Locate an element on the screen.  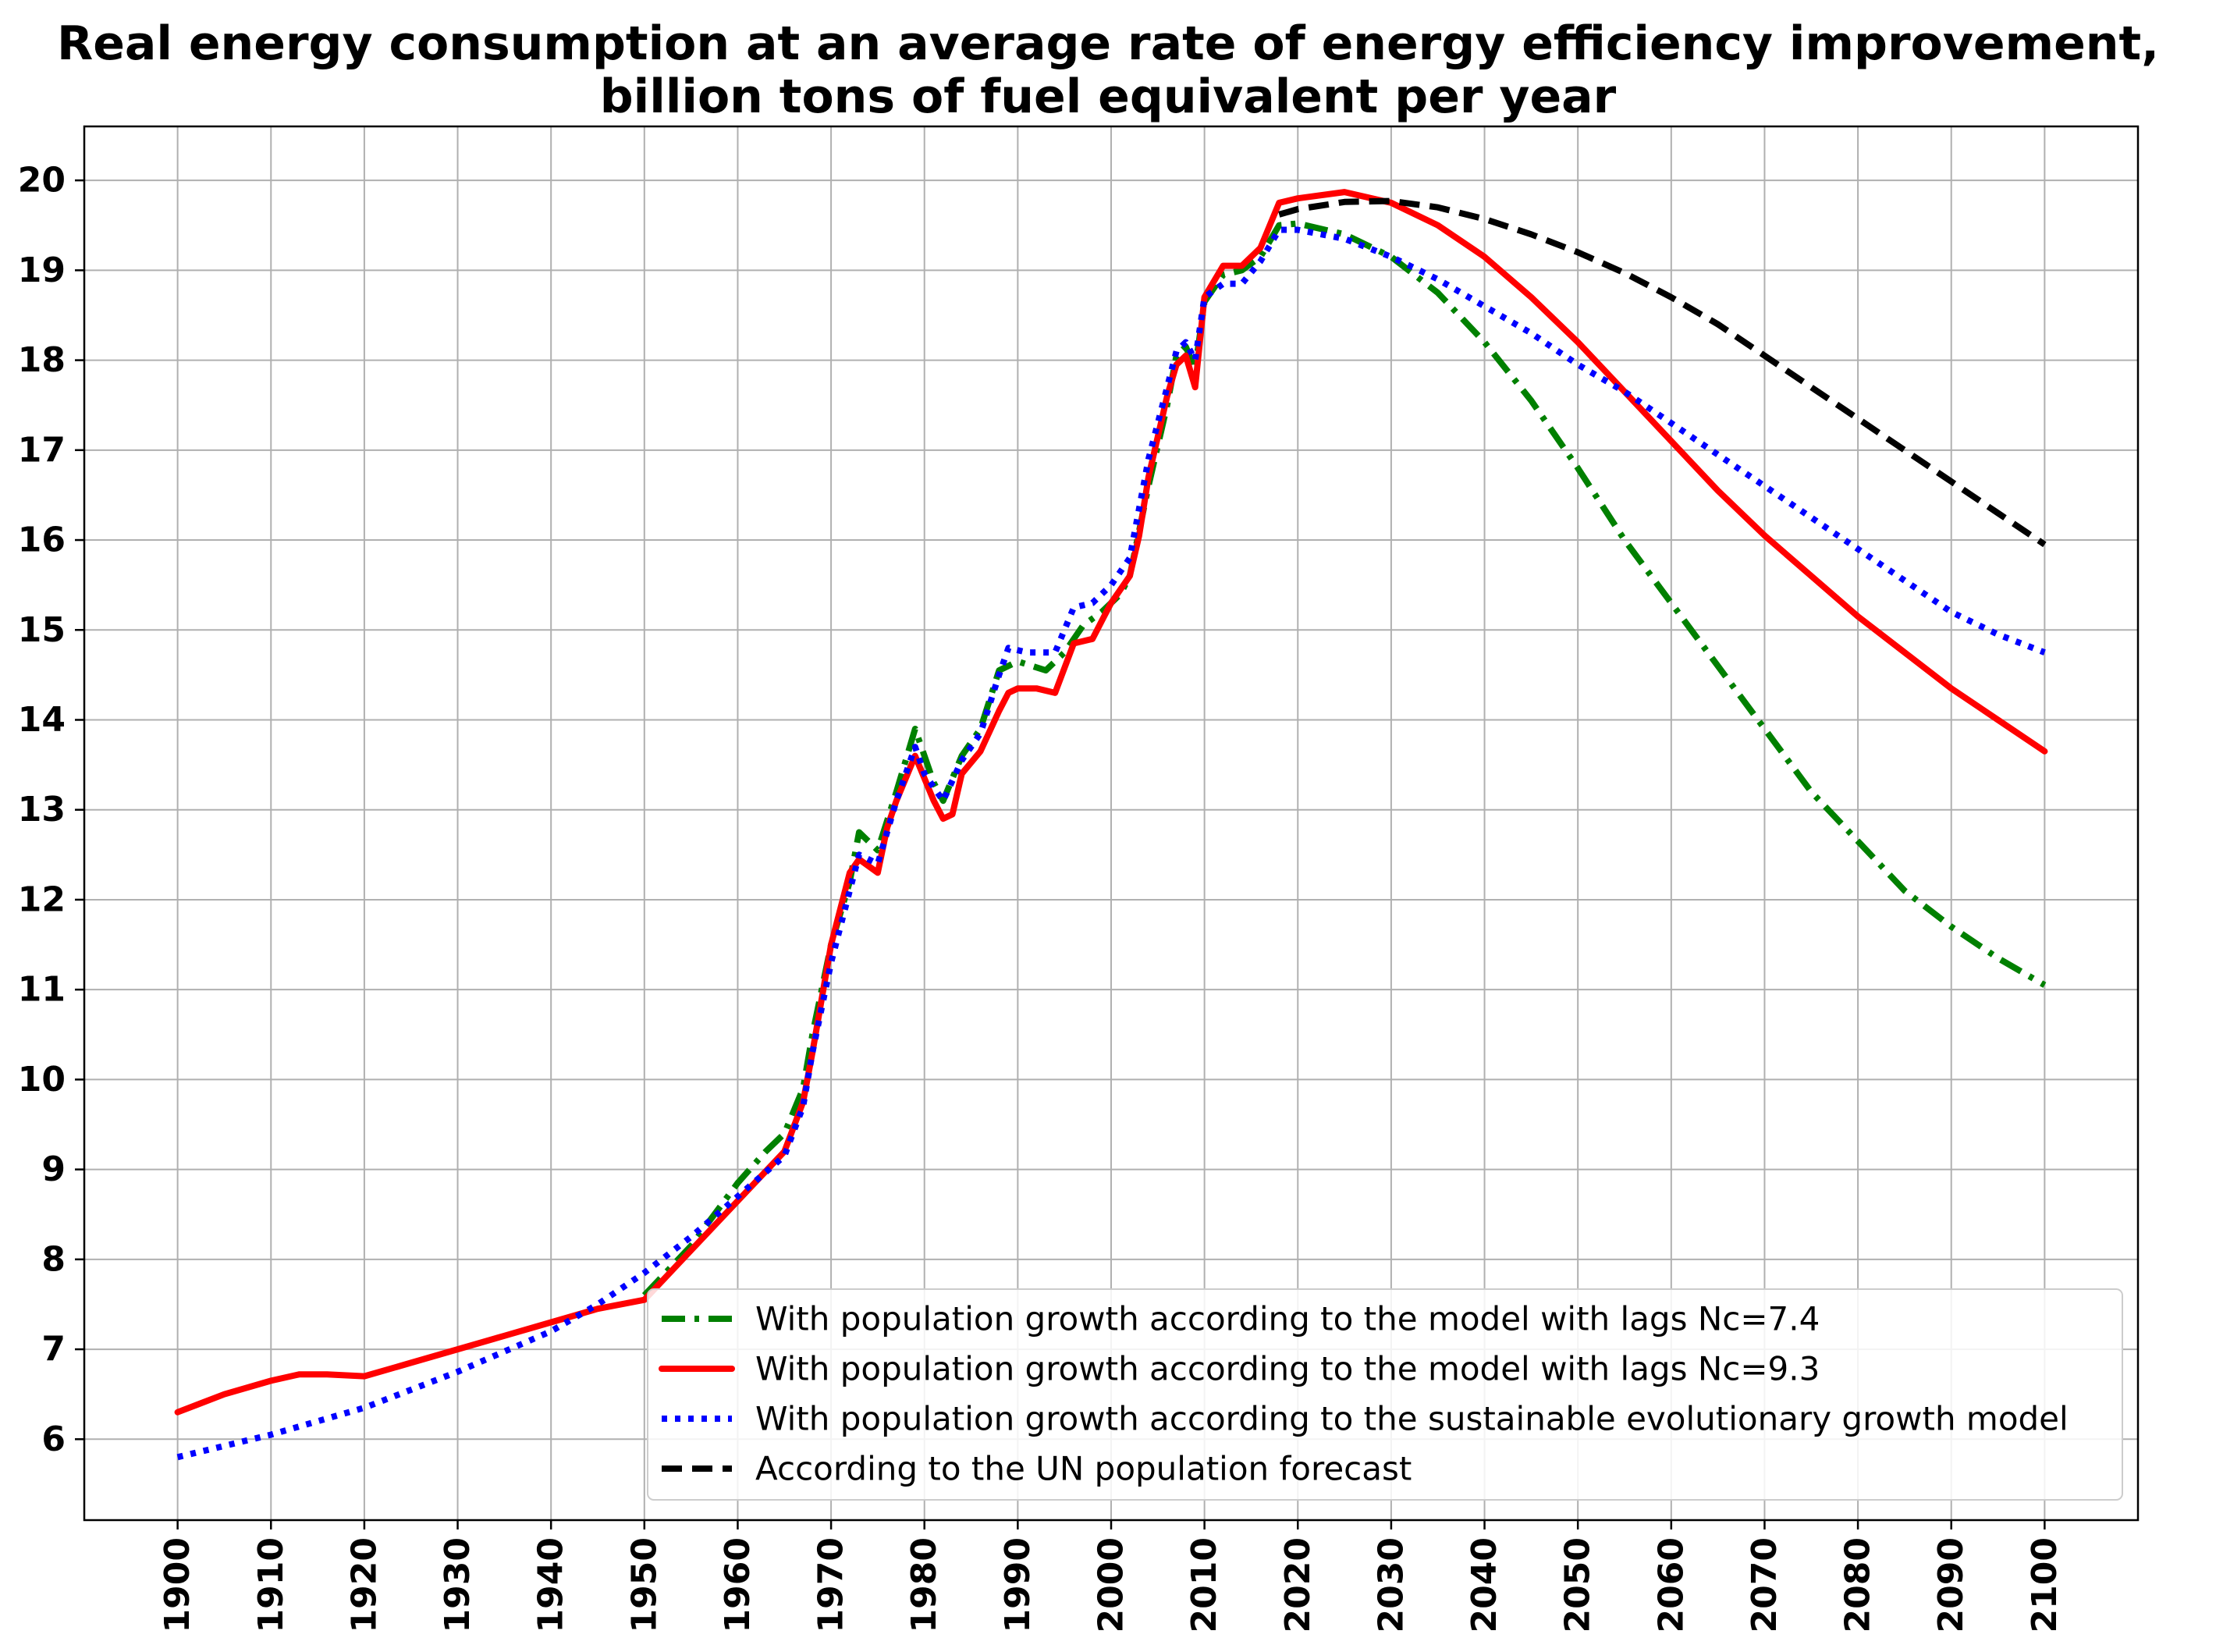
x-tick-label: 1900 is located at coordinates (177, 1585).